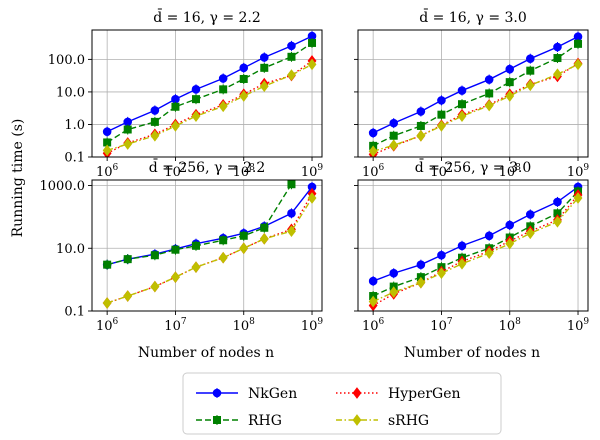 The height and width of the screenshot is (440, 600). Describe the element at coordinates (206, 353) in the screenshot. I see `x-axis-label-left: Number of nodes n` at that location.